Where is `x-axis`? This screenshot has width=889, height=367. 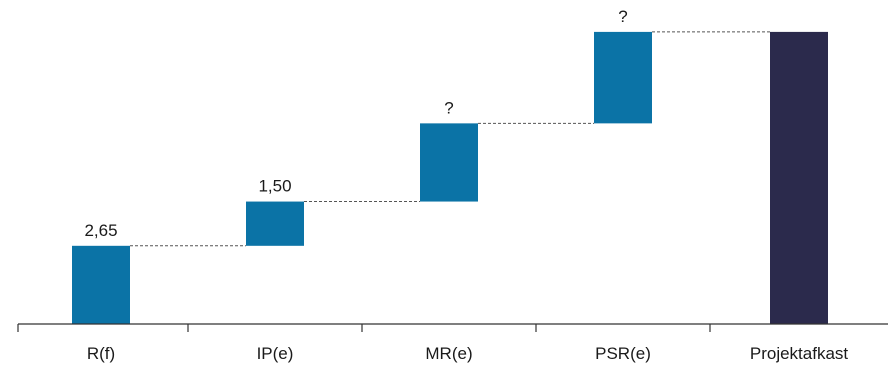 x-axis is located at coordinates (452, 327).